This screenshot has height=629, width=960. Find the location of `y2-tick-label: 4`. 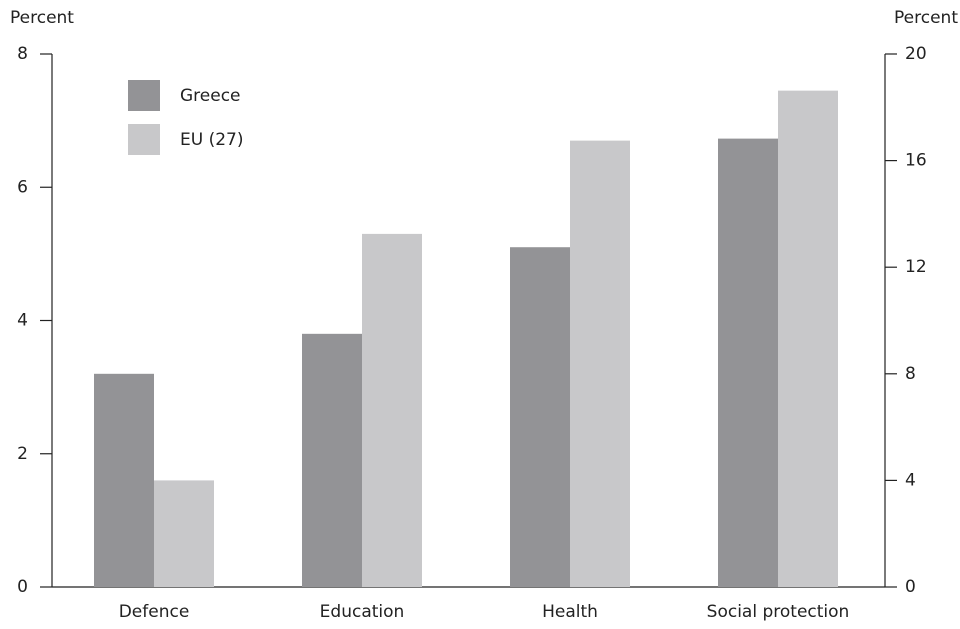

y2-tick-label: 4 is located at coordinates (910, 480).